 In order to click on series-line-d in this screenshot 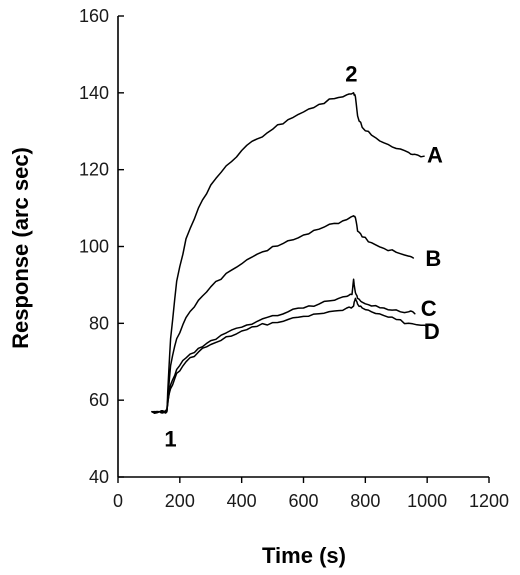, I will do `click(289, 355)`.